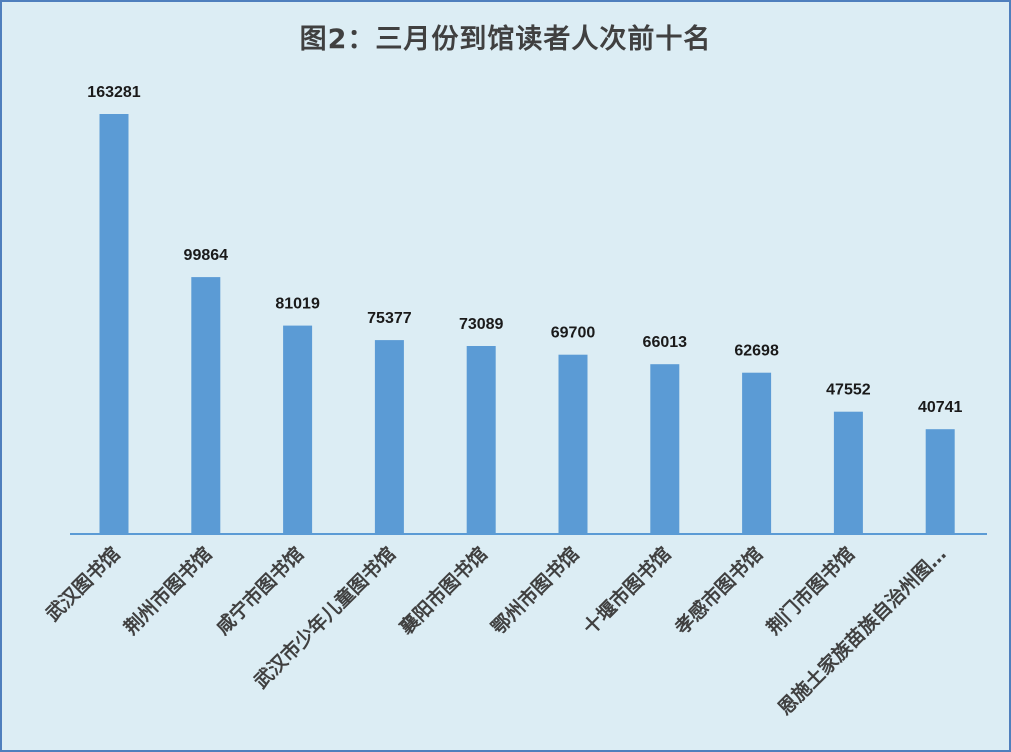 The width and height of the screenshot is (1011, 752). I want to click on data-label: 47552, so click(848, 390).